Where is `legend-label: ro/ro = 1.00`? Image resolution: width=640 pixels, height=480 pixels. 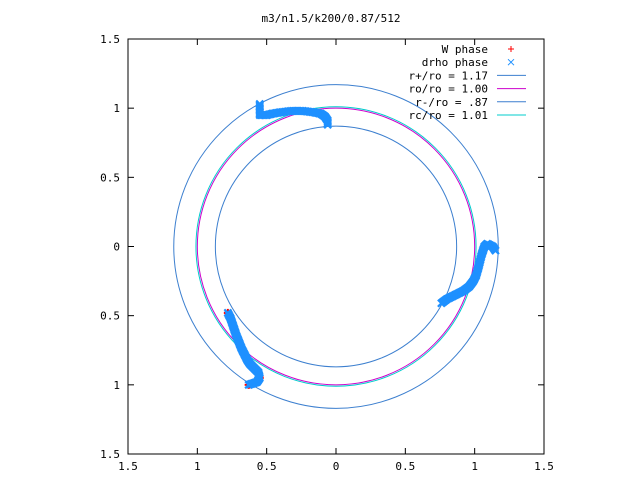 legend-label: ro/ro = 1.00 is located at coordinates (448, 89).